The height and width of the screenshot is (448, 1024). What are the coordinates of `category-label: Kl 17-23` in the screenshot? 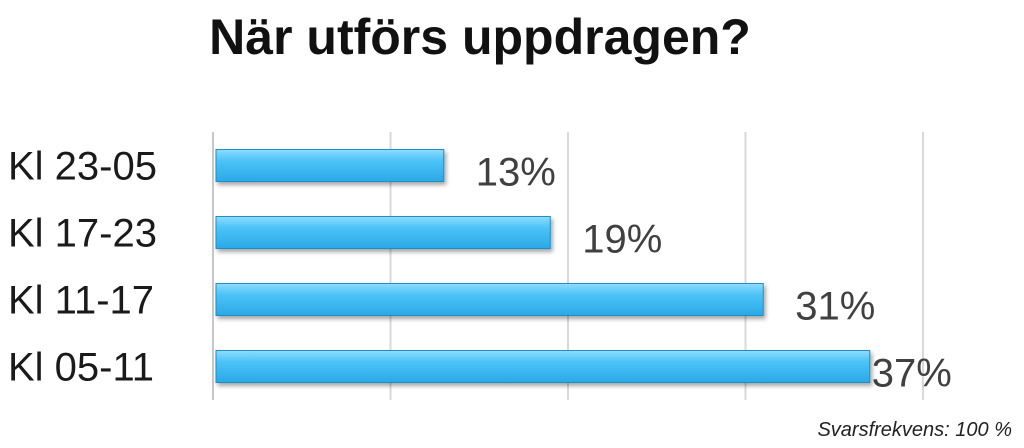 It's located at (82, 234).